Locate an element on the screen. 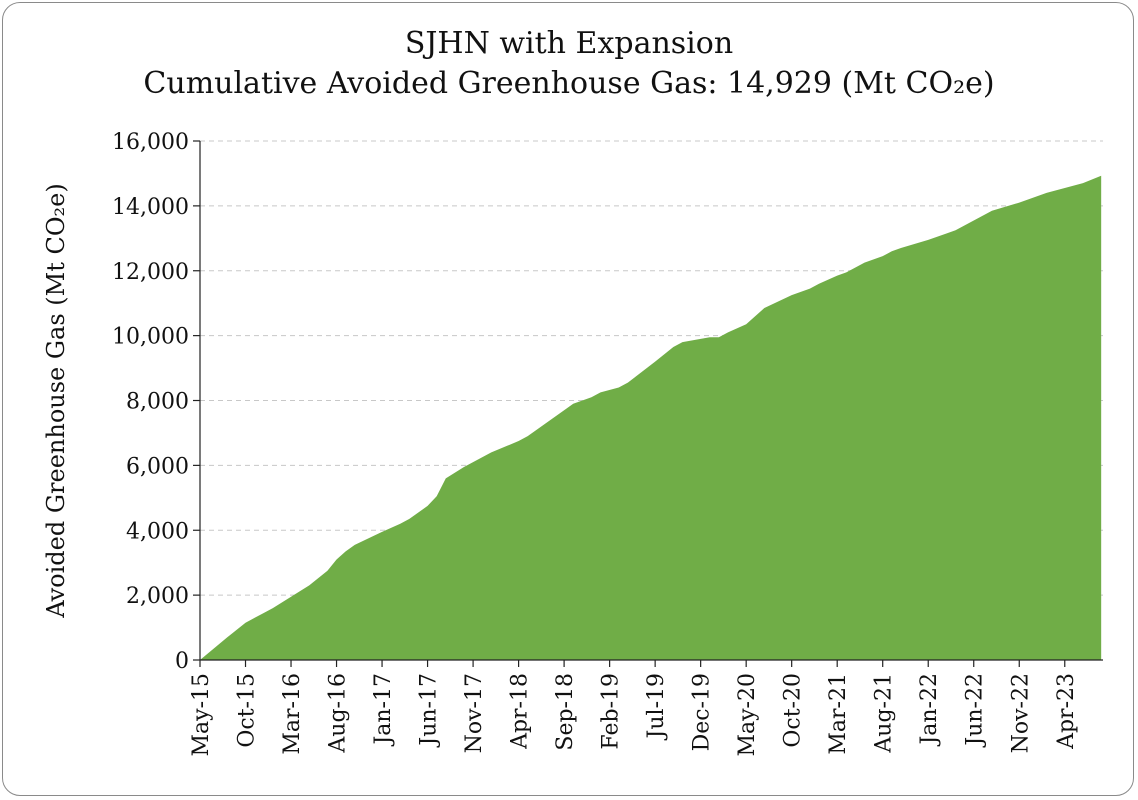  y-tick-label: 6,000 is located at coordinates (157, 466).